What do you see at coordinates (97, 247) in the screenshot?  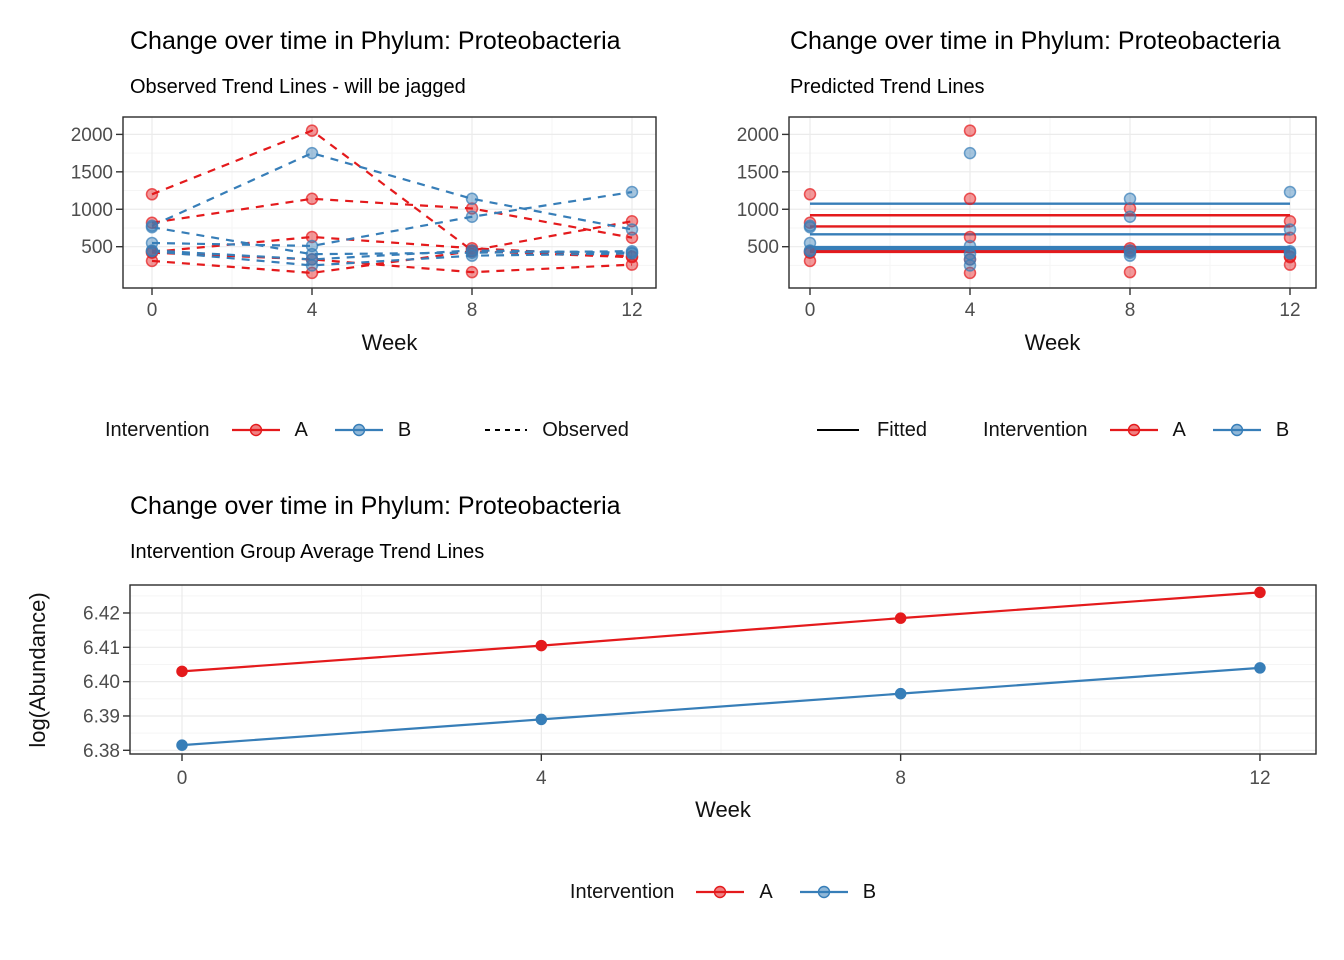 I see `y-tick-label: 500` at bounding box center [97, 247].